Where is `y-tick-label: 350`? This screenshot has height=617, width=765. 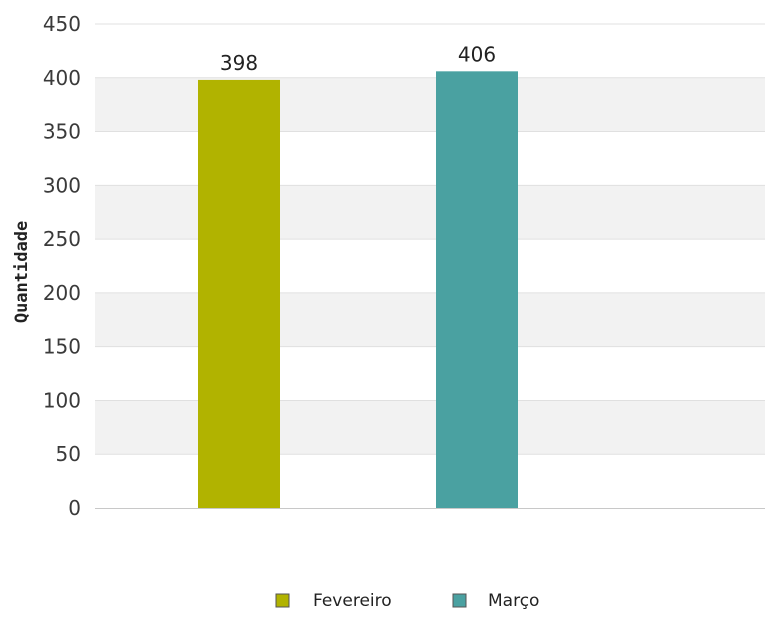 y-tick-label: 350 is located at coordinates (62, 132).